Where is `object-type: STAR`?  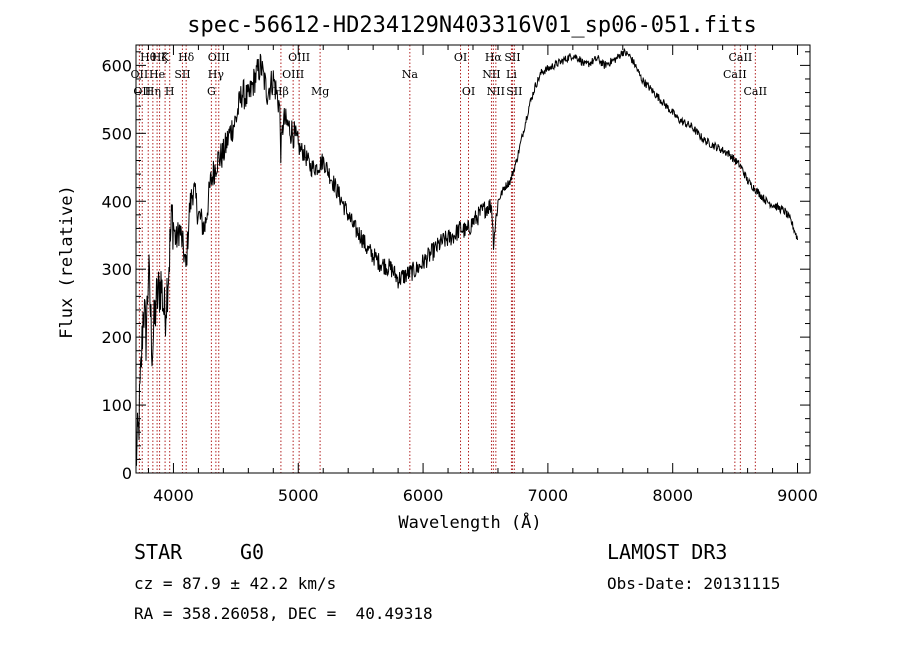
object-type: STAR is located at coordinates (158, 552).